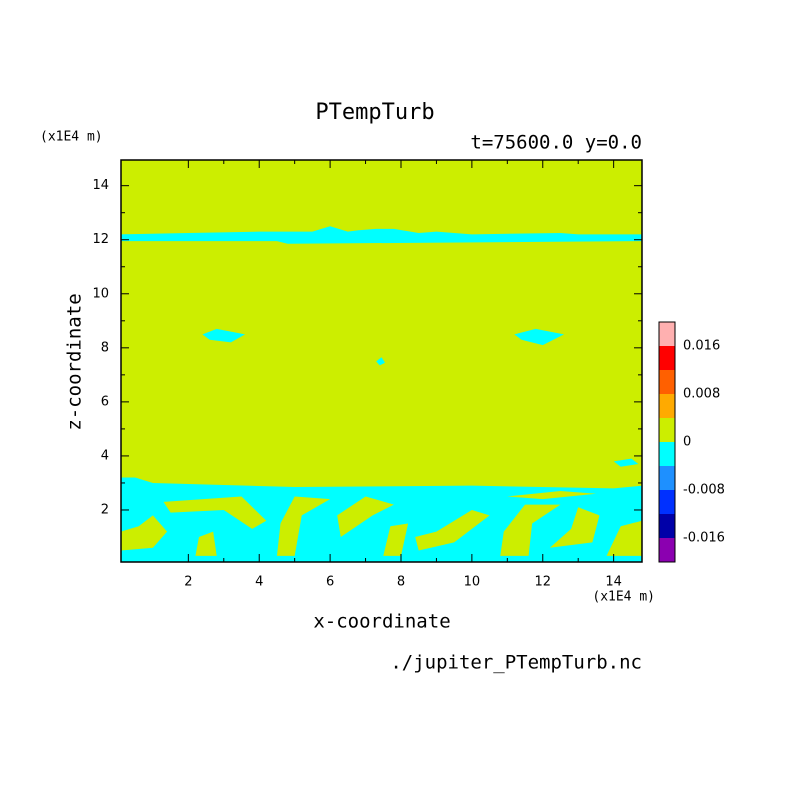 Image resolution: width=804 pixels, height=804 pixels. Describe the element at coordinates (701, 394) in the screenshot. I see `colorbar-tick-label: 0.008` at that location.